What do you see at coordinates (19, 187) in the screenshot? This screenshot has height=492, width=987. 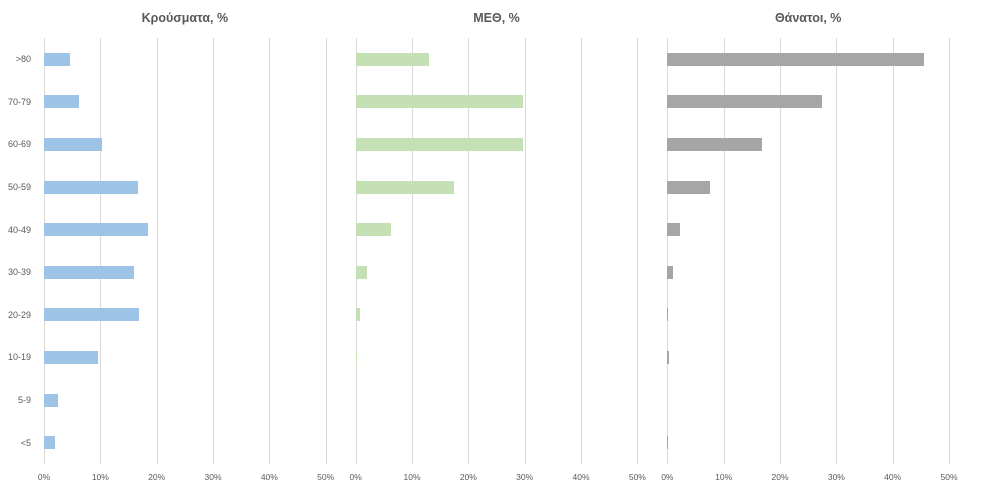 I see `y-axis-label: 50-59` at bounding box center [19, 187].